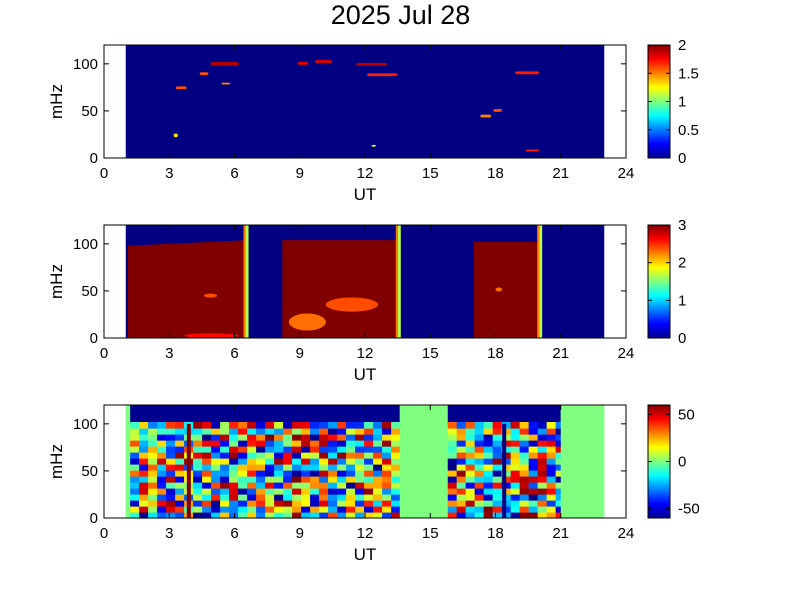 The width and height of the screenshot is (801, 600). I want to click on colorbar-tick-label: 1, so click(682, 102).